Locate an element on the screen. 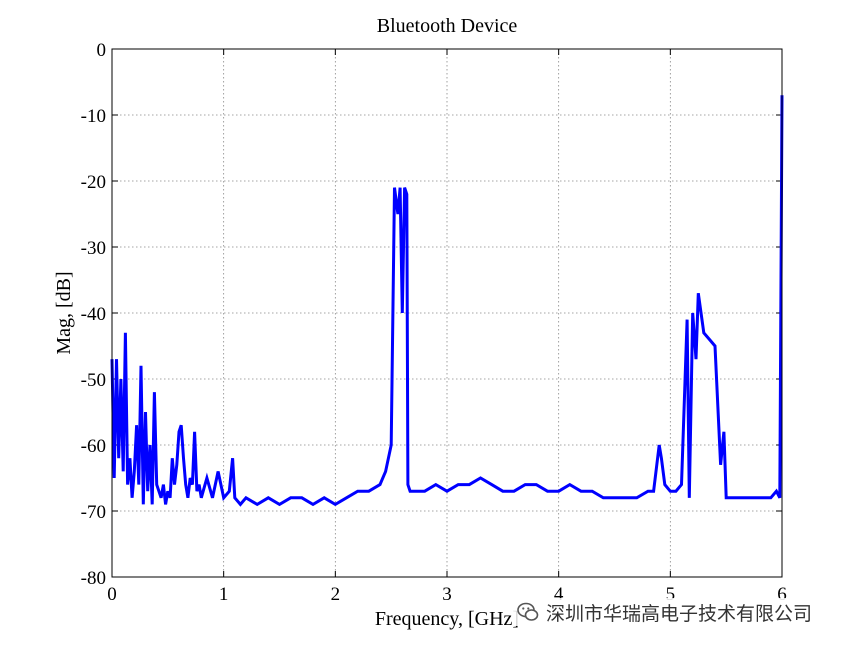  y-tick-labels: 0 -10 -20 -30 -40 -50 -60 -70 -80 is located at coordinates (93, 314).